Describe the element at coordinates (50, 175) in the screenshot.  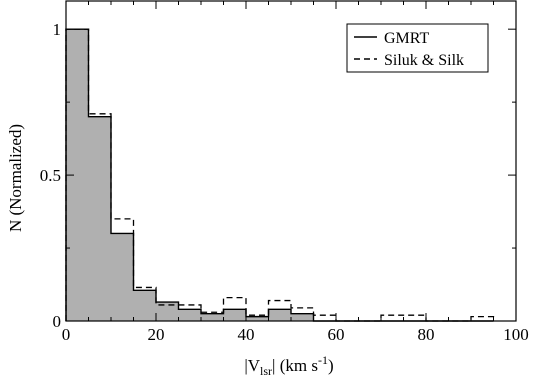
I see `y-tick-label: 0.5` at that location.